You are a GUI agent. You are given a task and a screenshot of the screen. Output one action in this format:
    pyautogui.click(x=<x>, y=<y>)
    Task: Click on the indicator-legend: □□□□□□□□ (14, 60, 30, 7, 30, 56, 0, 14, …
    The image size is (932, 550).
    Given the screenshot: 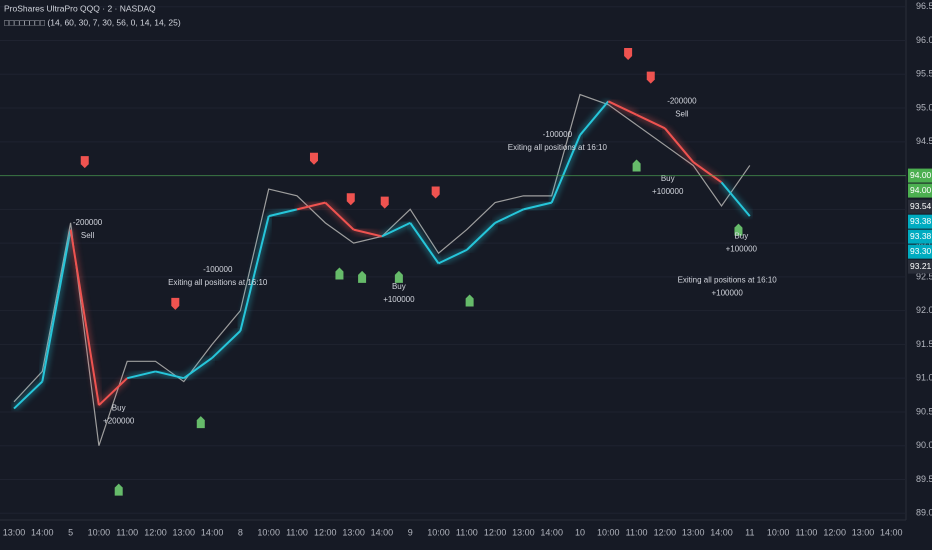 What is the action you would take?
    pyautogui.click(x=92, y=22)
    